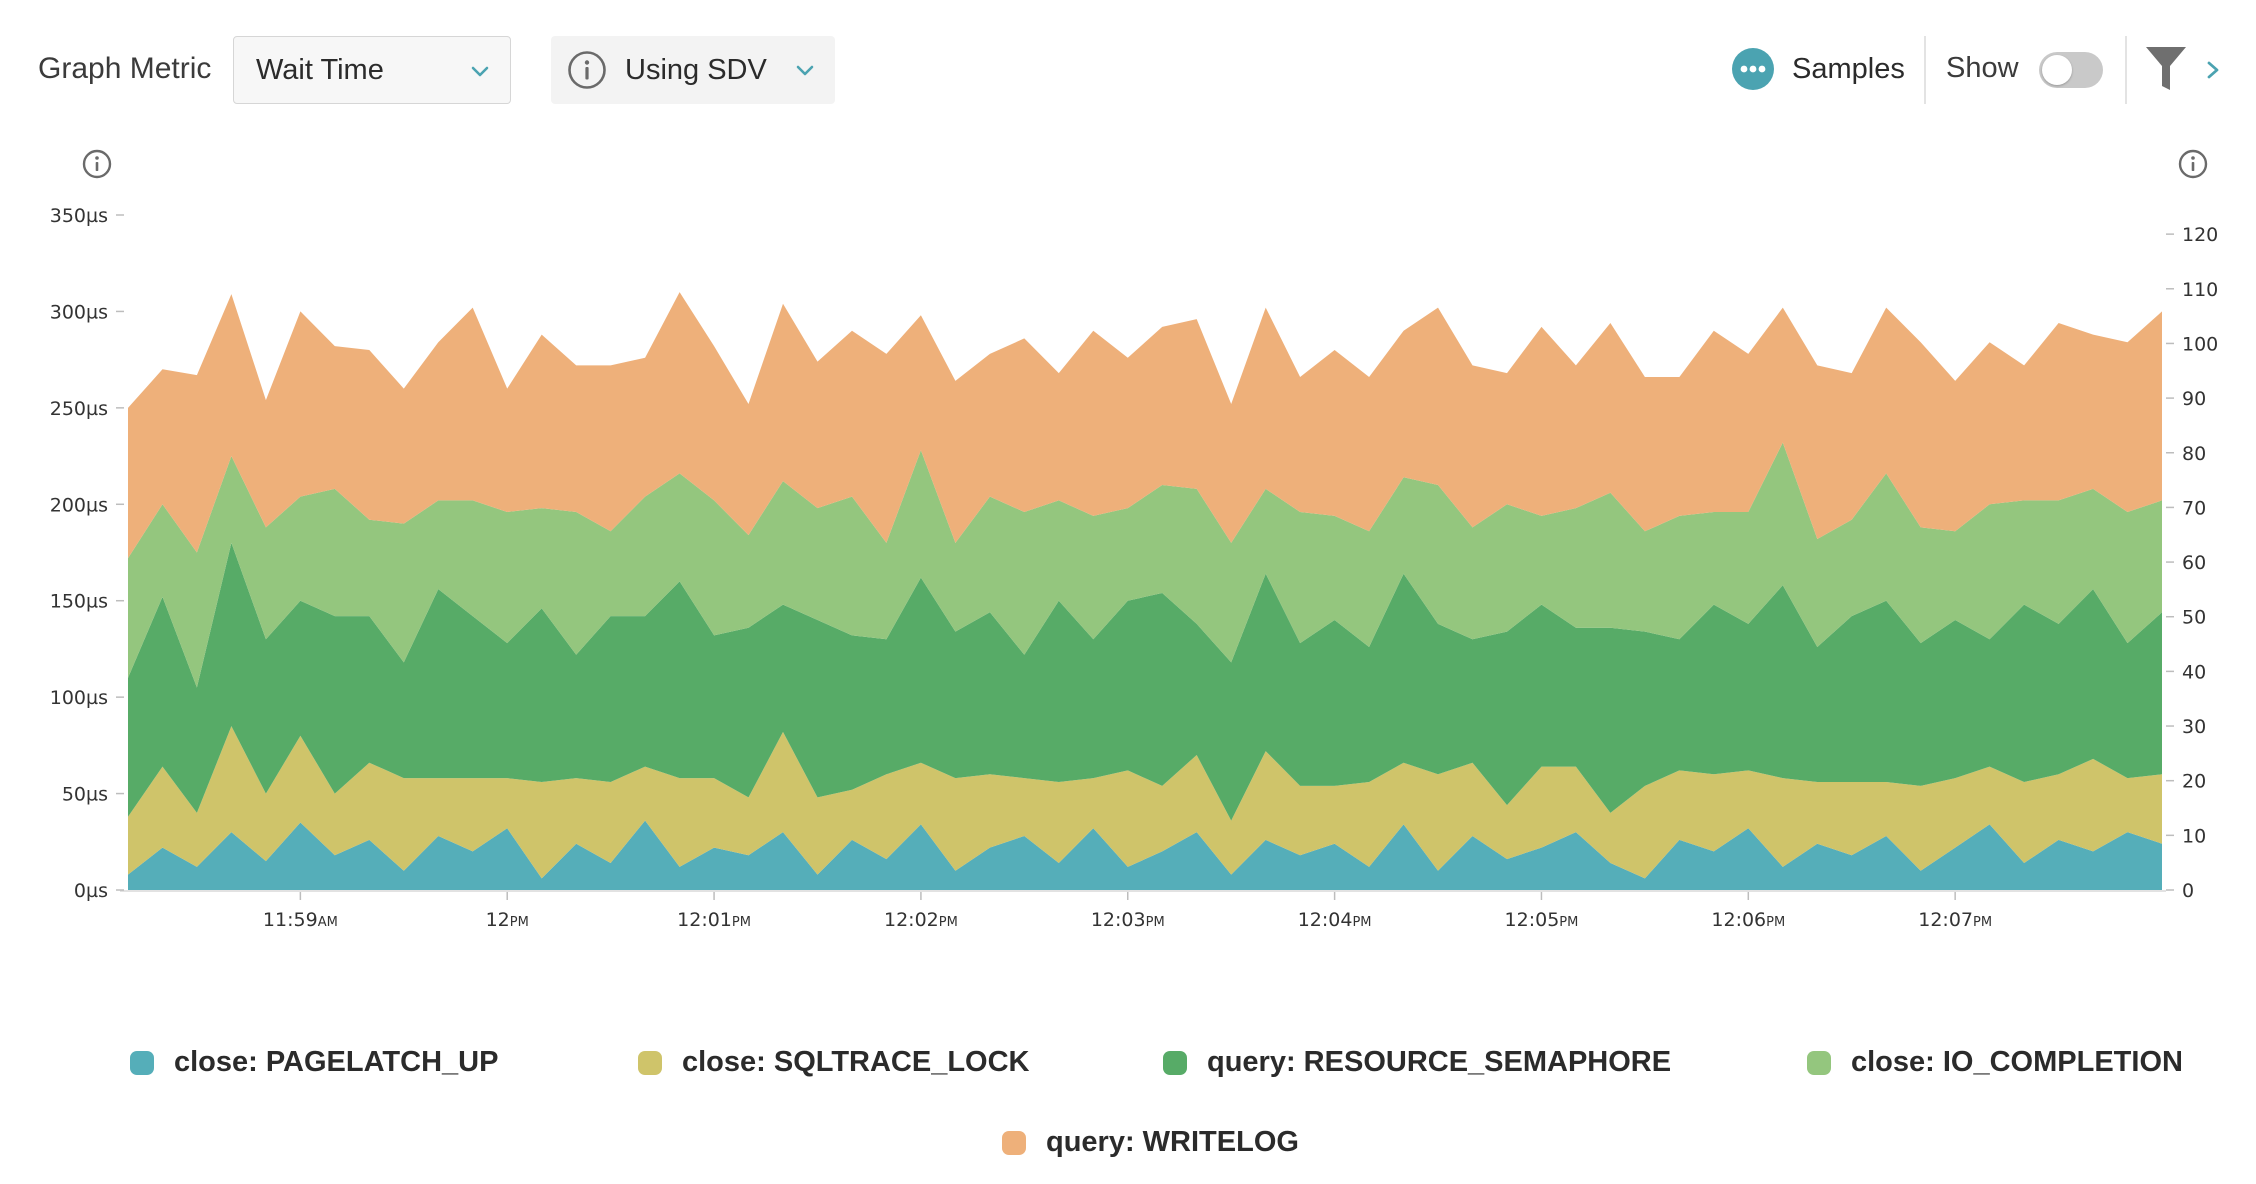 This screenshot has height=1184, width=2256. I want to click on graph-metric-label: Graph Metric, so click(125, 68).